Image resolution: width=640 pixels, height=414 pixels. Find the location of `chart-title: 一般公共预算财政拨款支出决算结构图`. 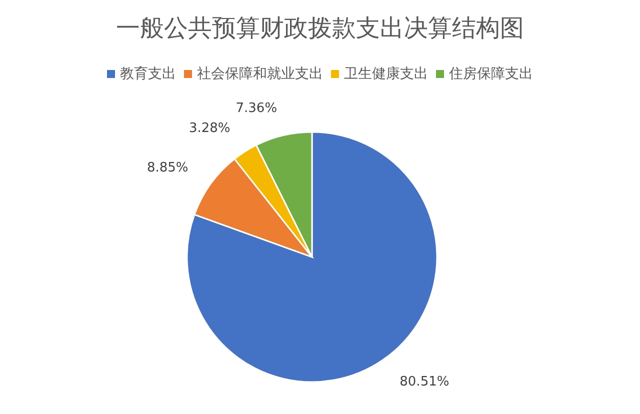

chart-title: 一般公共预算财政拨款支出决算结构图 is located at coordinates (320, 28).